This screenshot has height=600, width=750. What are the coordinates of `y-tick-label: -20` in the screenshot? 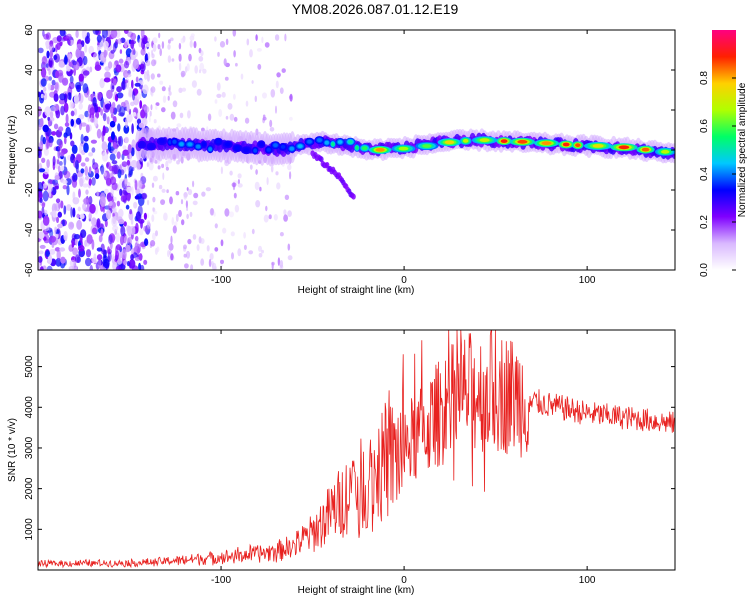 It's located at (29, 189).